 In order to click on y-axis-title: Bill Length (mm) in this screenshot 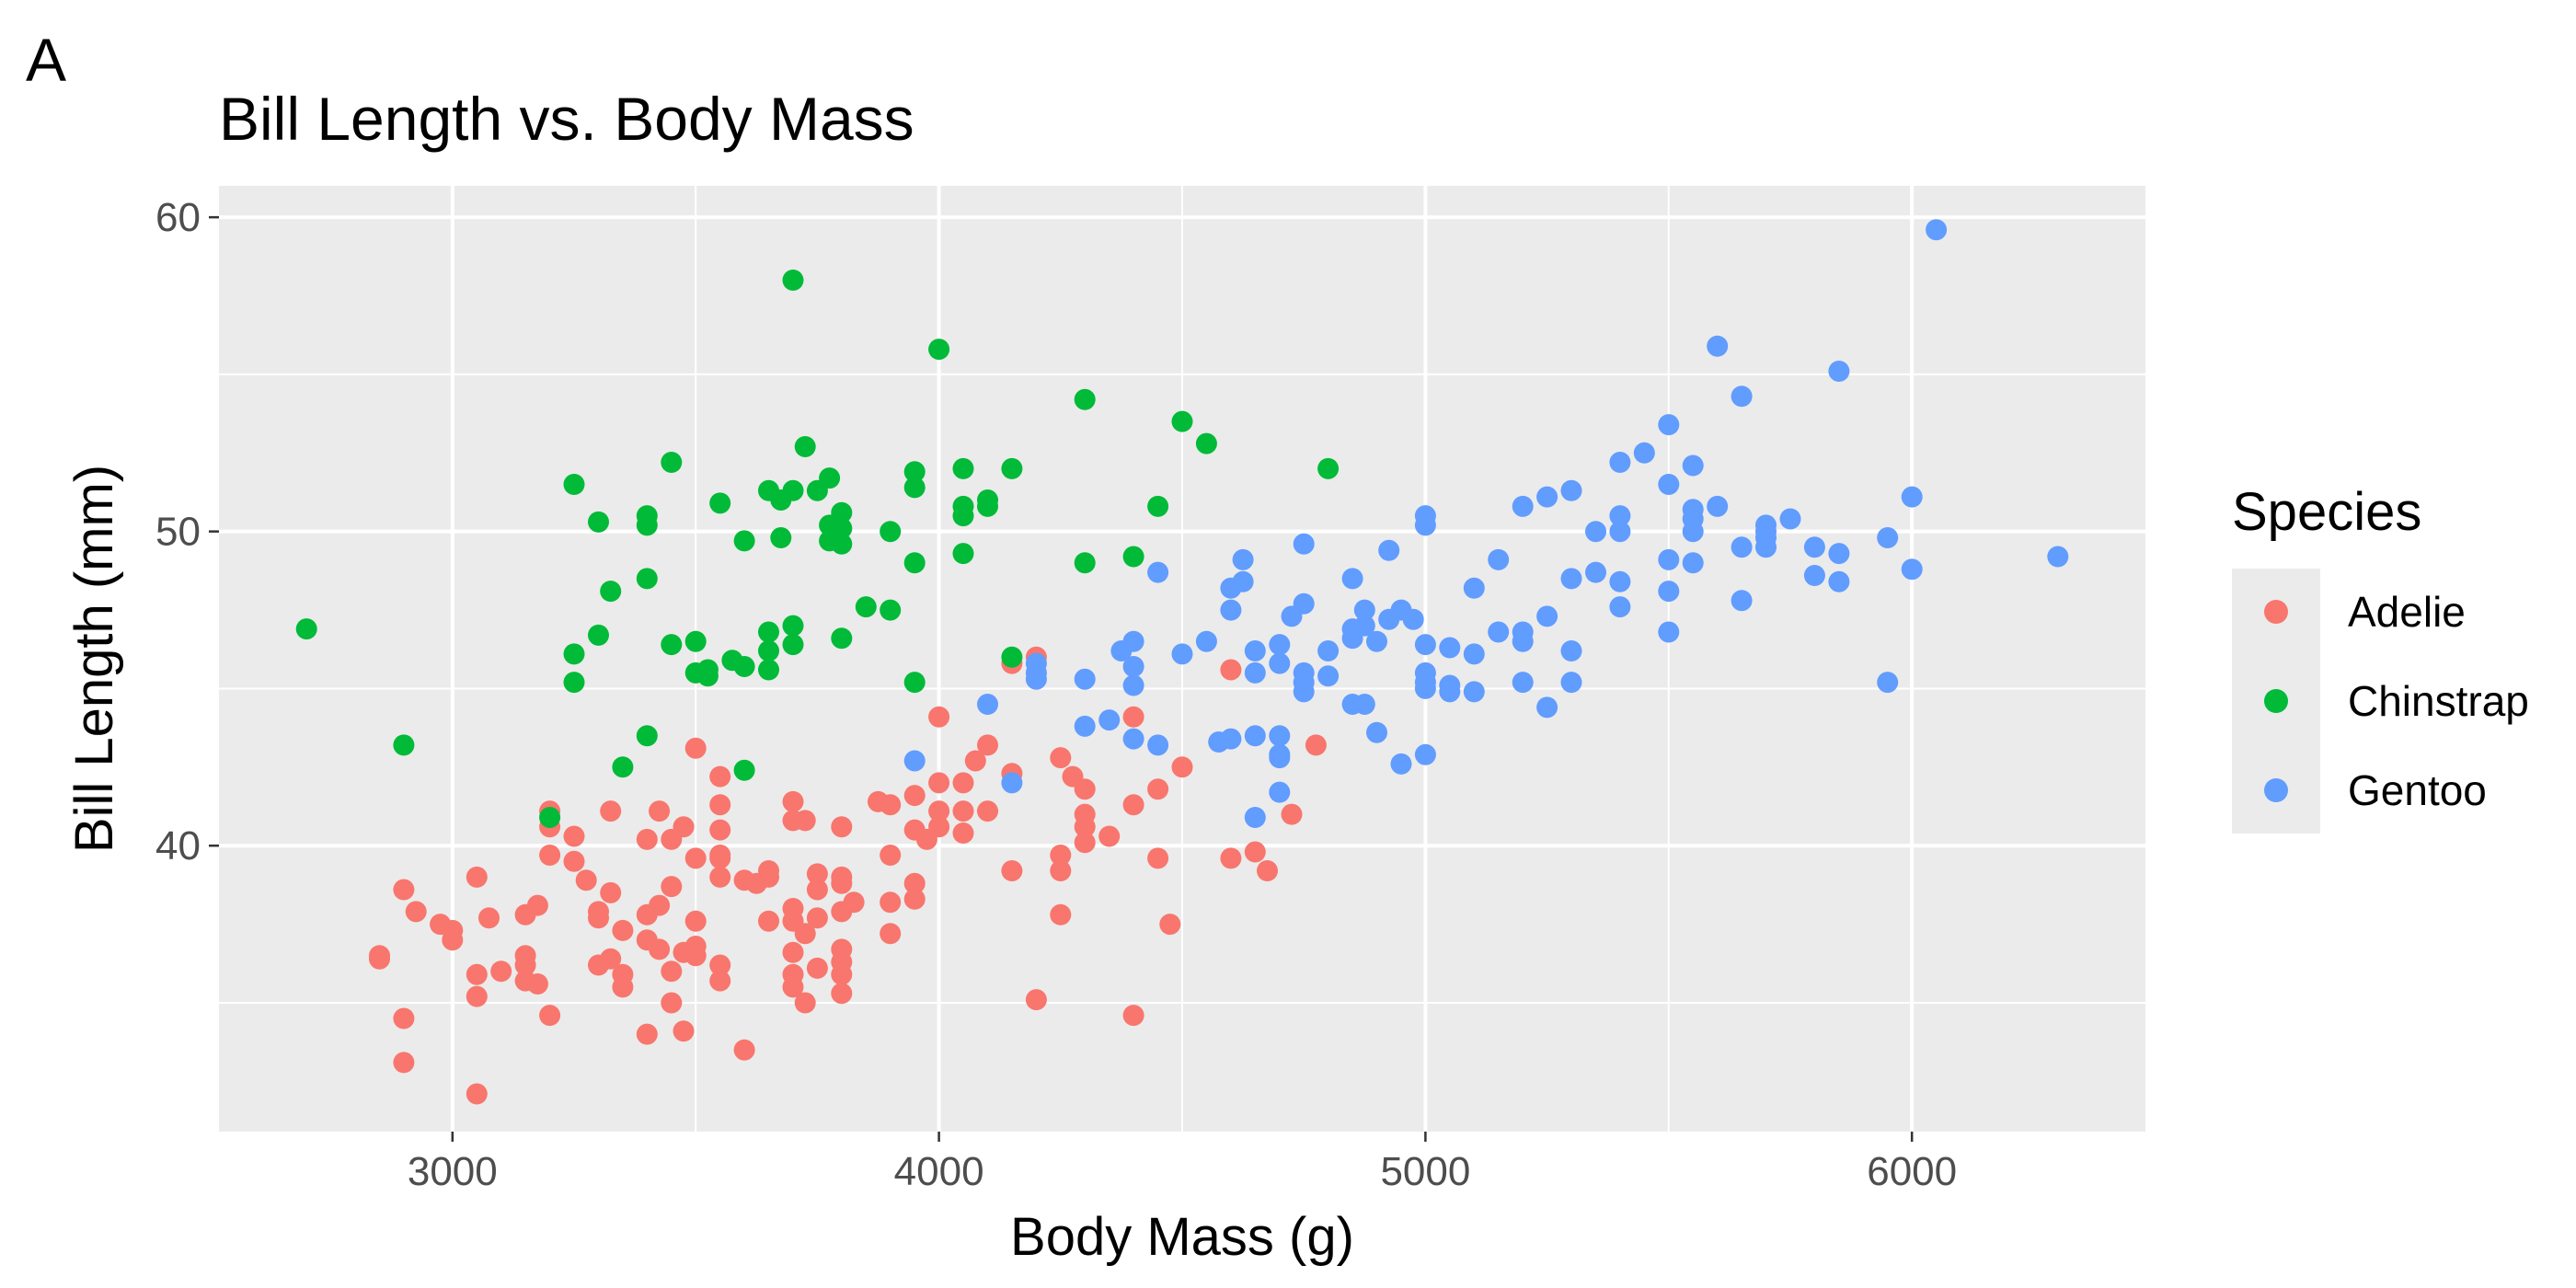, I will do `click(94, 659)`.